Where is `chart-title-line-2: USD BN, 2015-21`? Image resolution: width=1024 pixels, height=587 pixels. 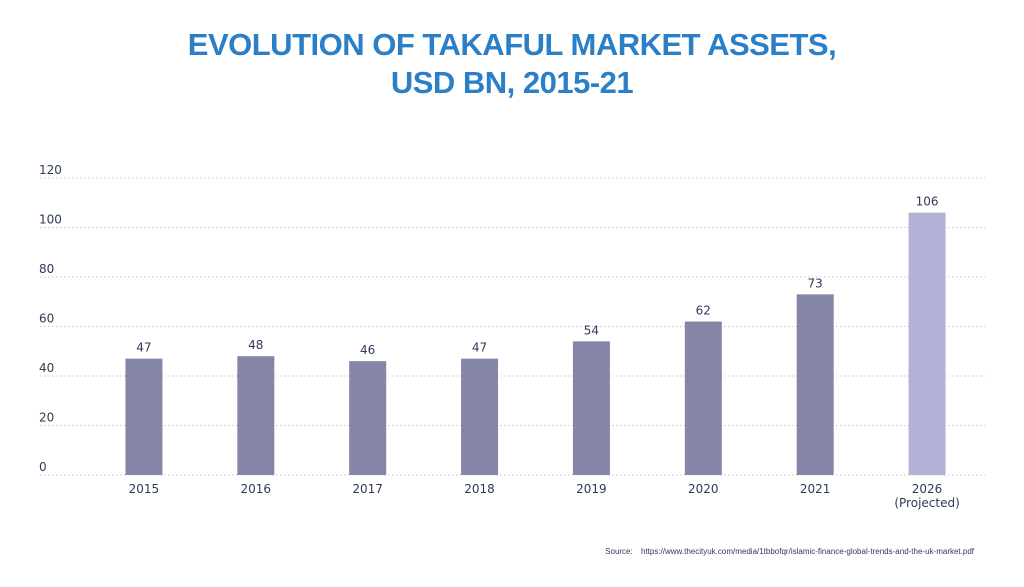 chart-title-line-2: USD BN, 2015-21 is located at coordinates (512, 82).